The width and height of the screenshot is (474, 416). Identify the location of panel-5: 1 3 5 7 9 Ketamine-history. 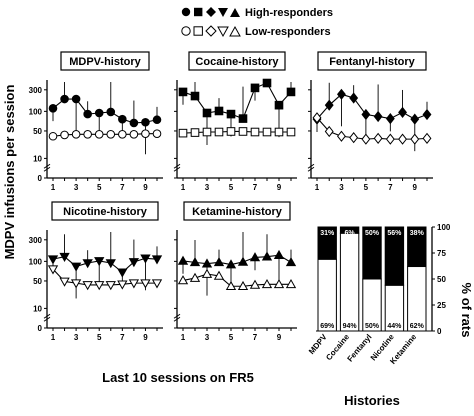
(235, 271).